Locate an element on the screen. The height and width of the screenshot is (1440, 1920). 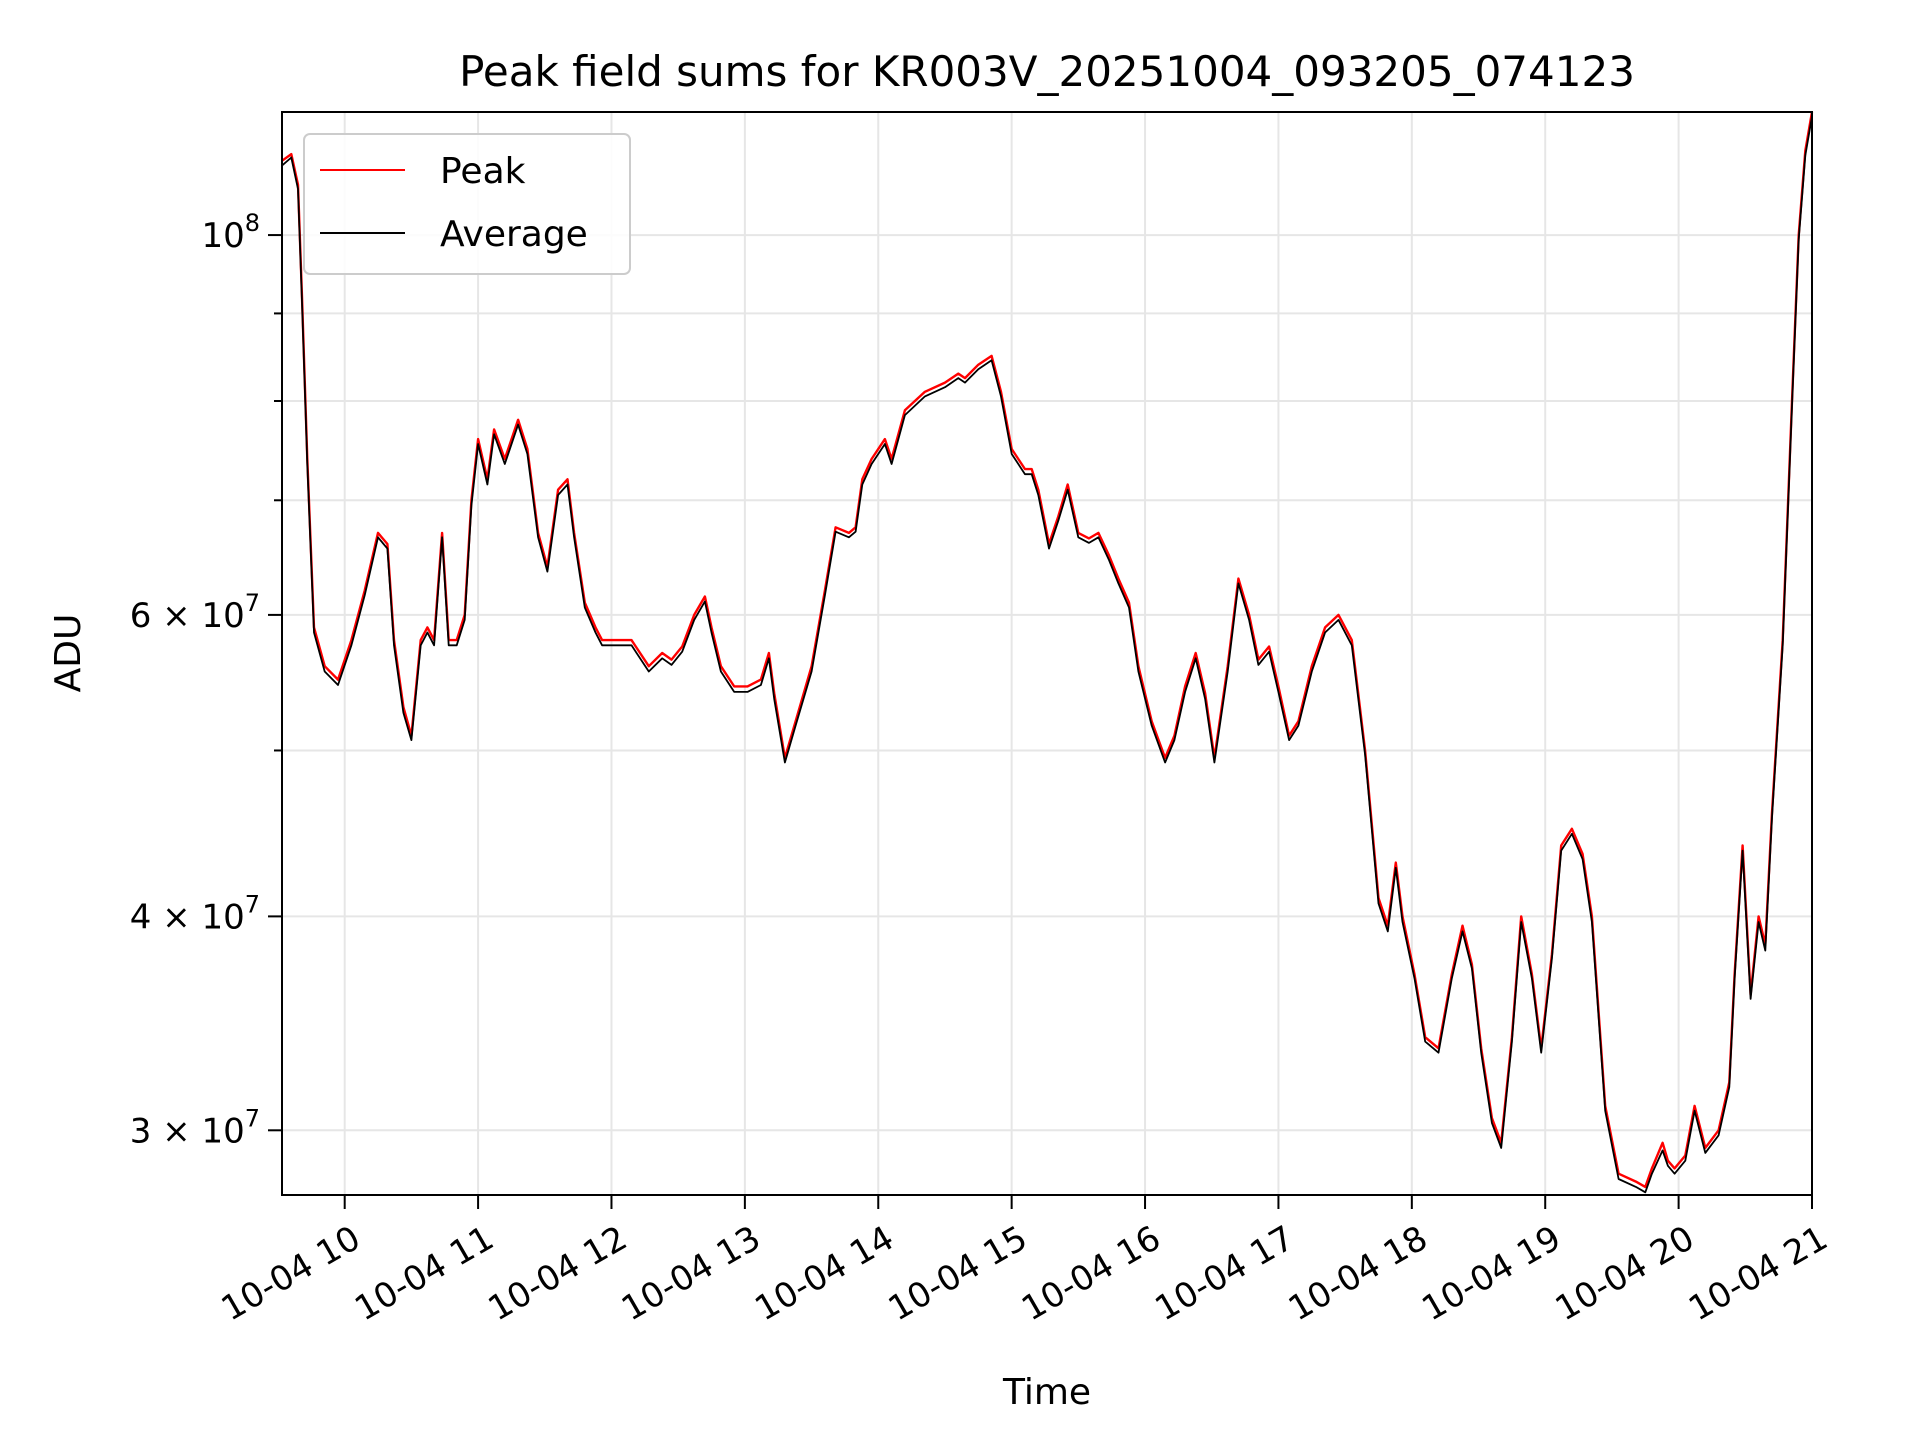
x-axis-label: Time is located at coordinates (1046, 1392).